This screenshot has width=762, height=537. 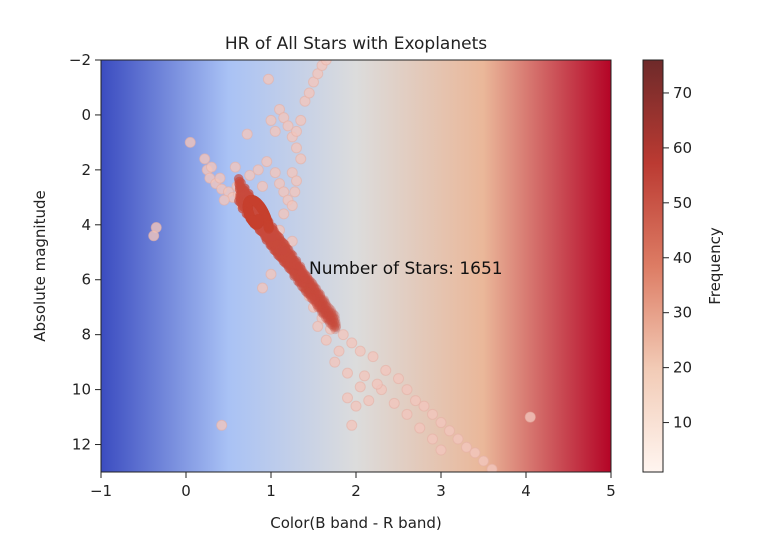 What do you see at coordinates (682, 203) in the screenshot?
I see `colorbar-tick-label: 50` at bounding box center [682, 203].